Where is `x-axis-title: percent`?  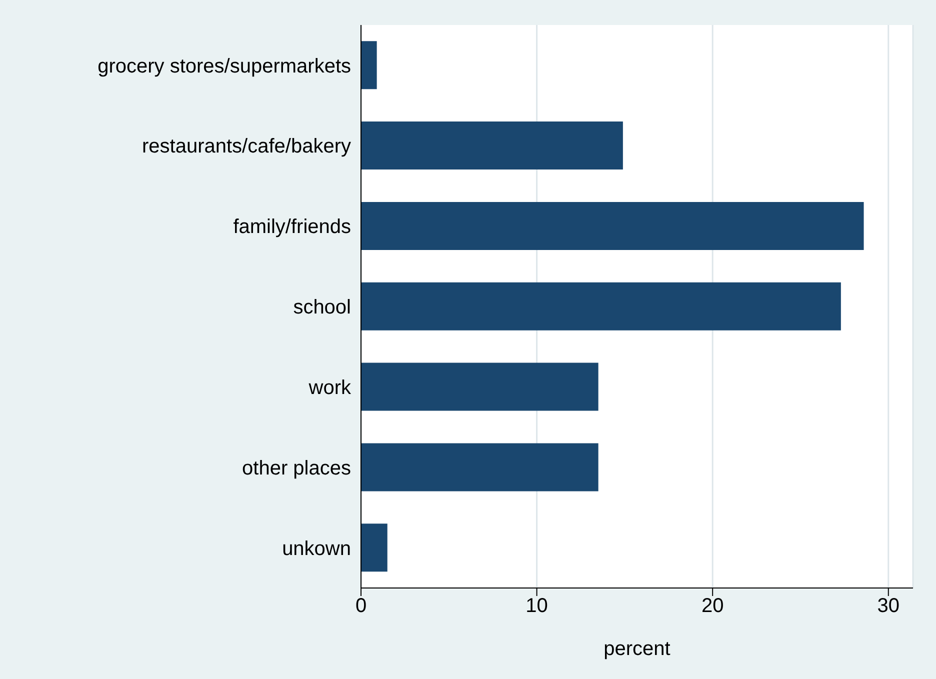
x-axis-title: percent is located at coordinates (637, 649).